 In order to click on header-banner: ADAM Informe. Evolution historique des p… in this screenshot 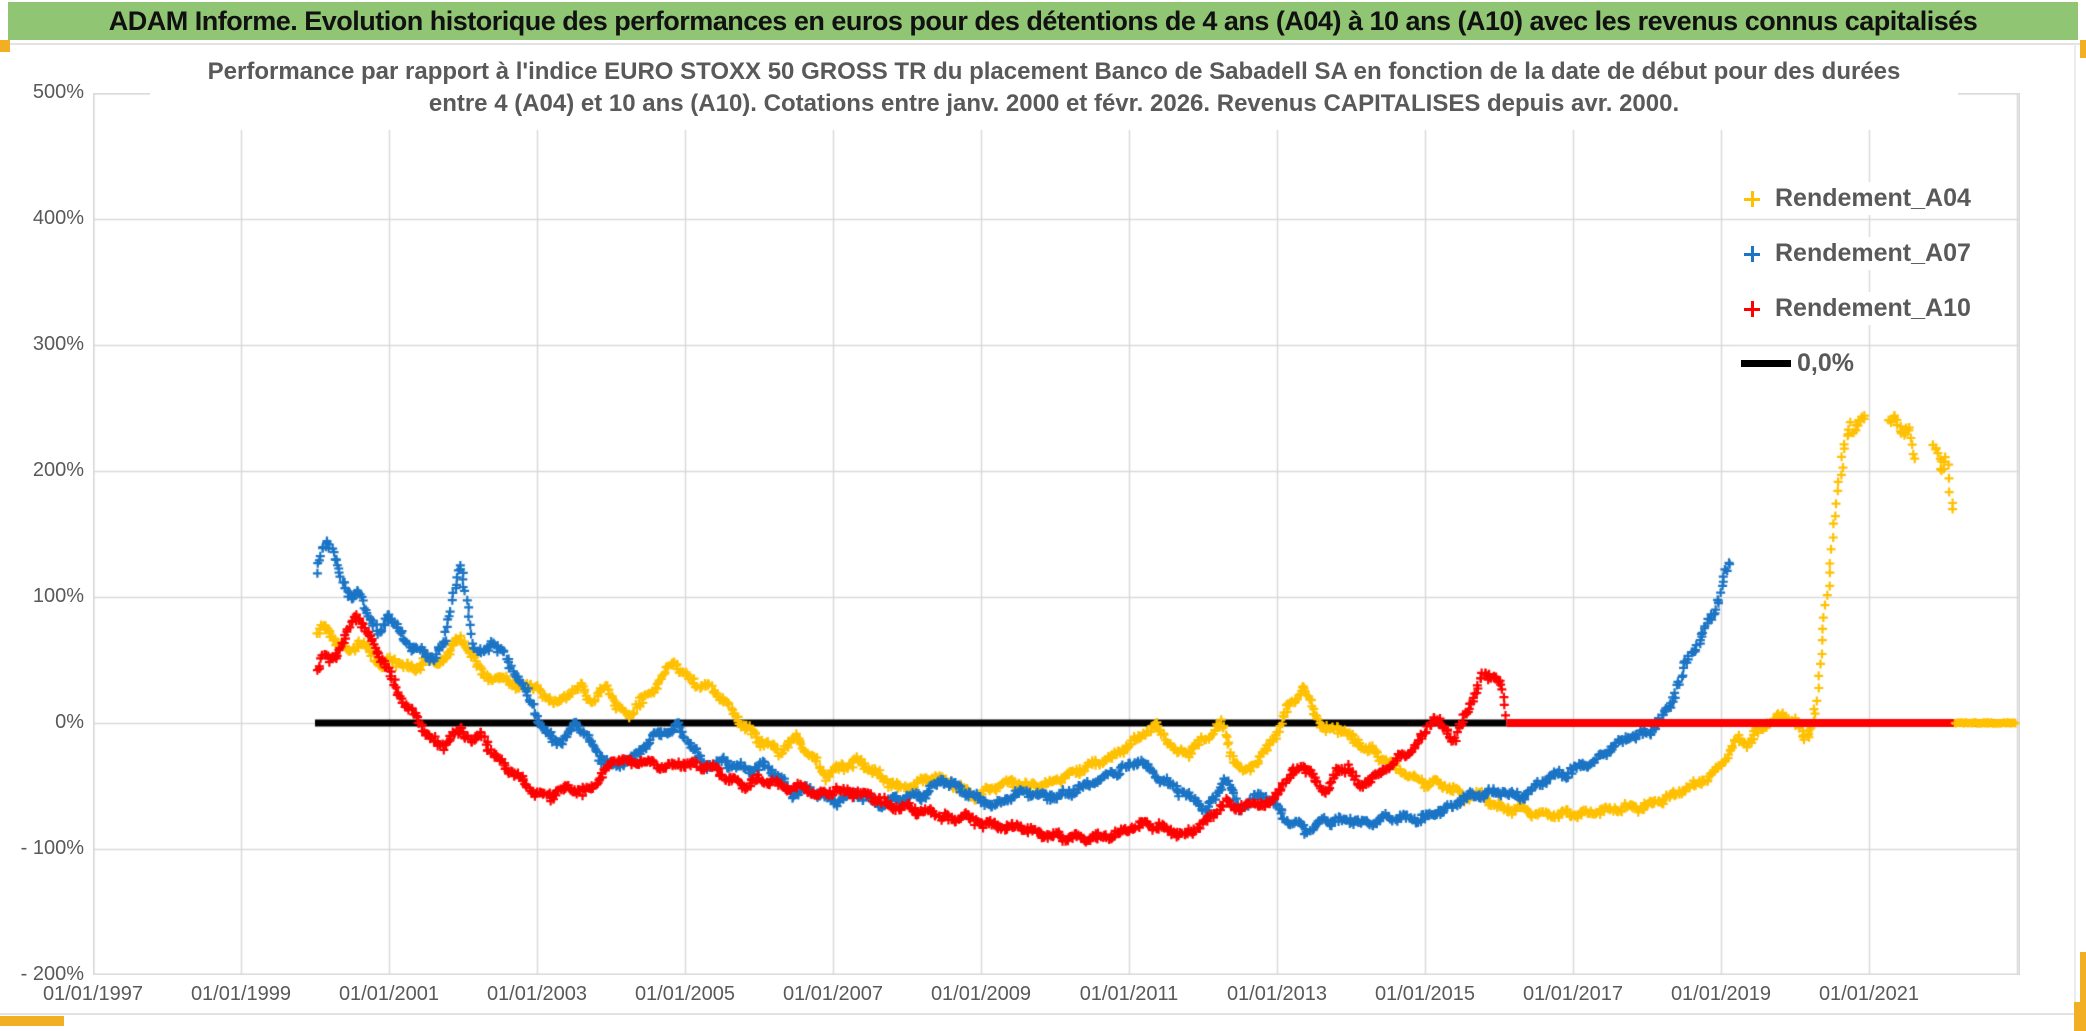, I will do `click(1043, 21)`.